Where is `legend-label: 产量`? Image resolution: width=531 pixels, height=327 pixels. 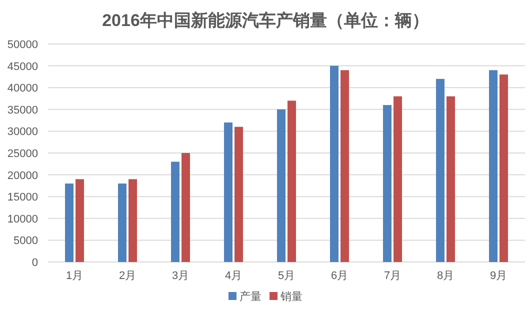 legend-label: 产量 is located at coordinates (251, 296).